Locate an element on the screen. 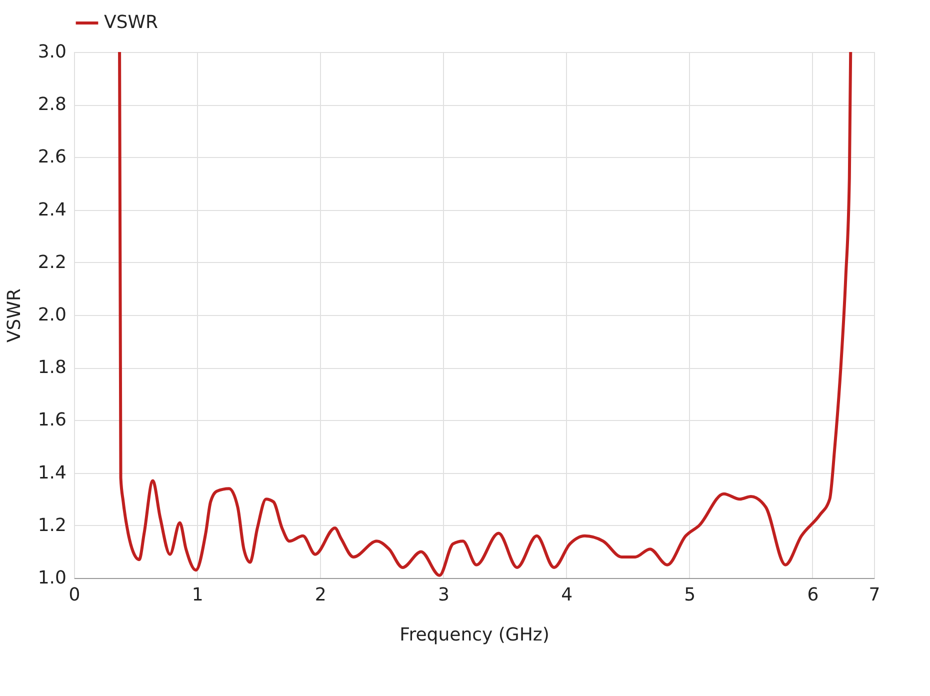 This screenshot has height=696, width=930. x-tick-label: 4 is located at coordinates (567, 595).